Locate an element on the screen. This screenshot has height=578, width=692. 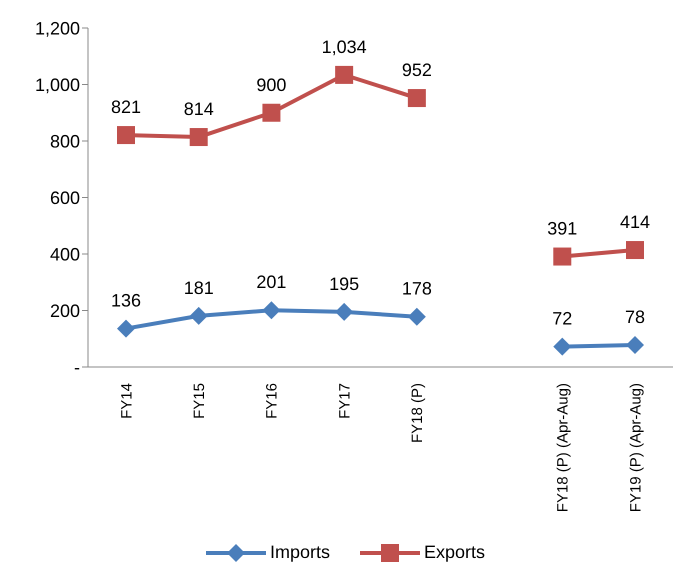
data-label: 72 is located at coordinates (562, 318).